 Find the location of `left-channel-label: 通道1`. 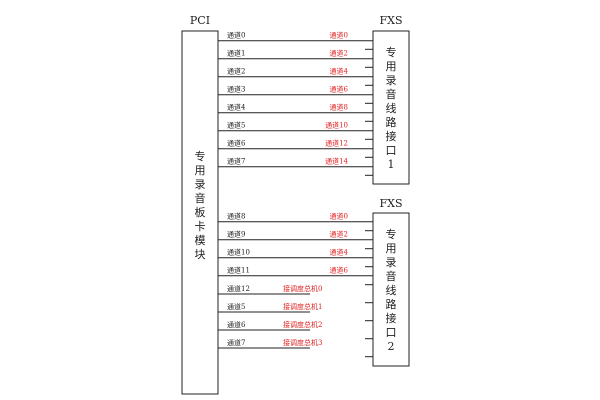

left-channel-label: 通道1 is located at coordinates (236, 53).